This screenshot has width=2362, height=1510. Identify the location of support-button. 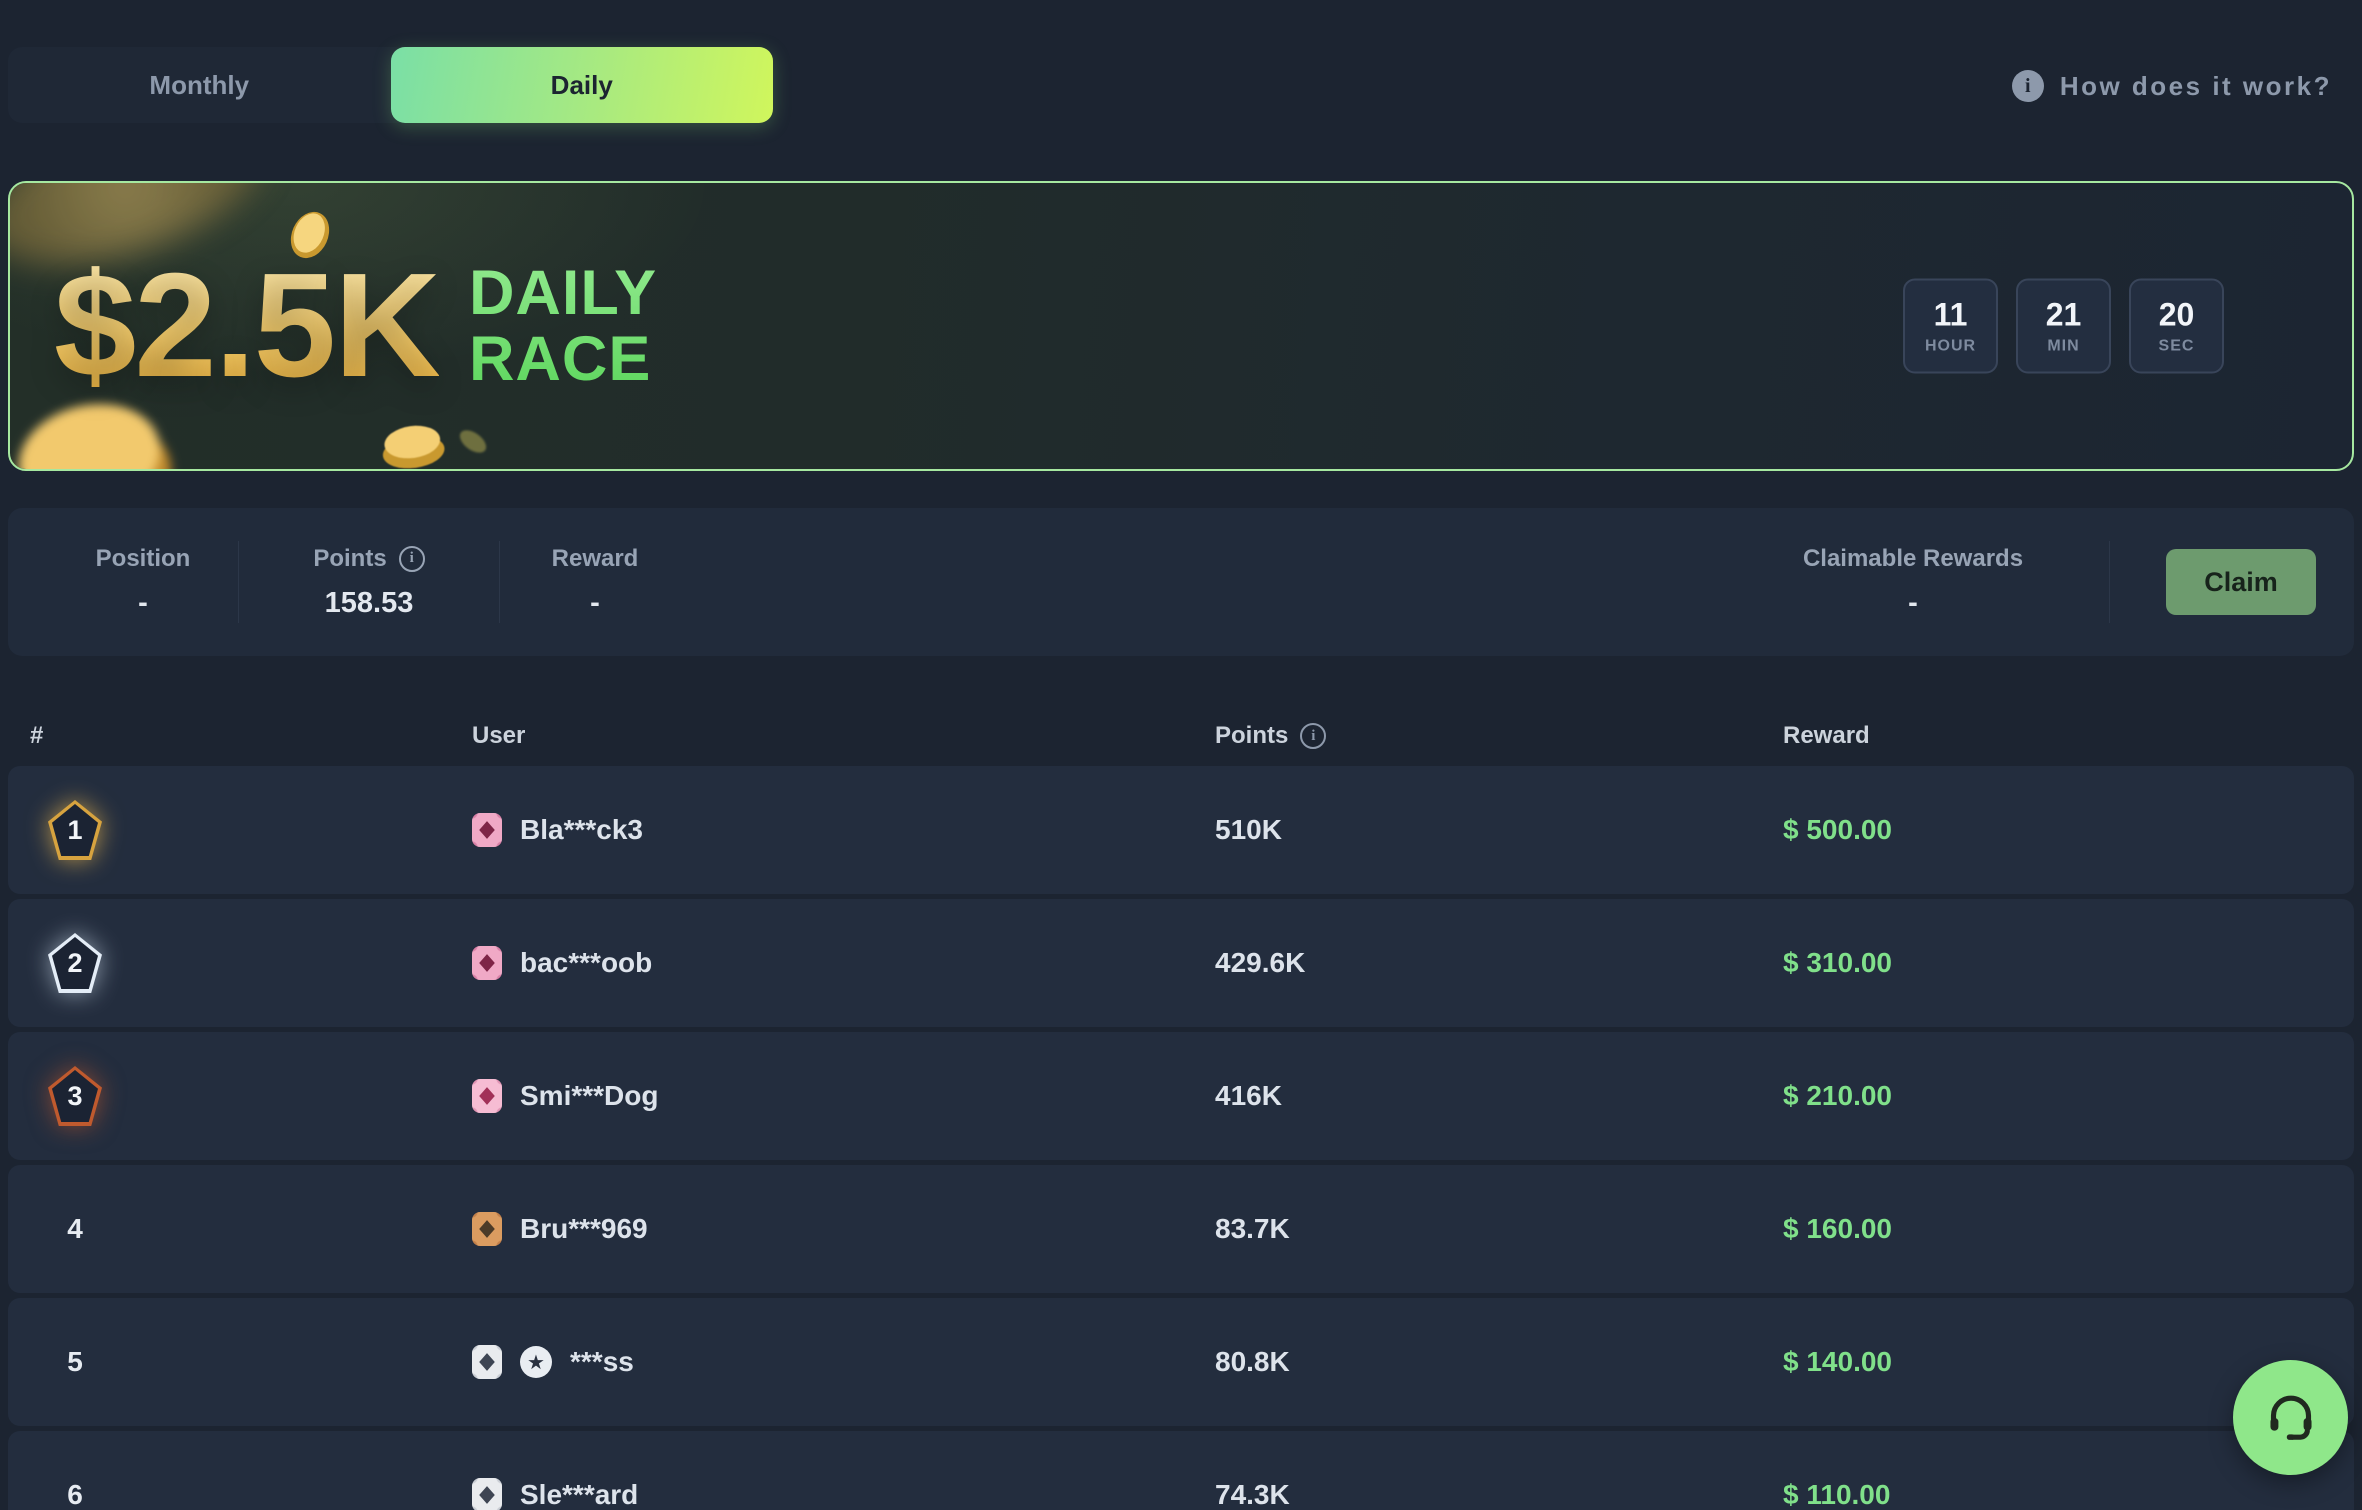
(2290, 1417).